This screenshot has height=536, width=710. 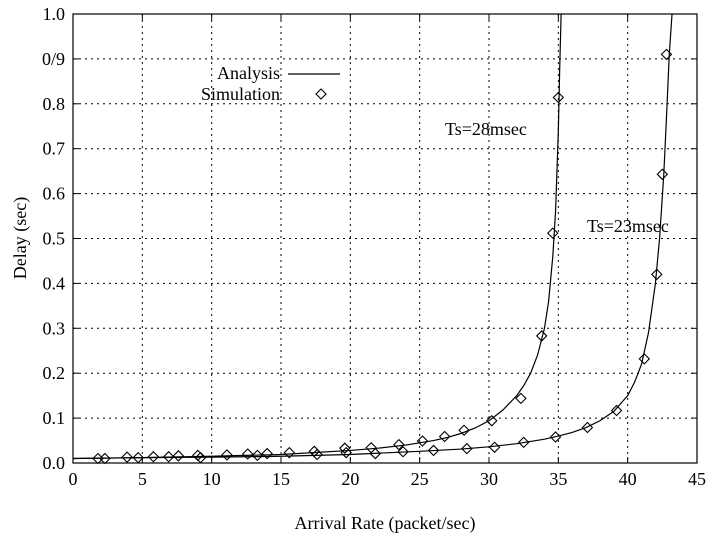 I want to click on legend: Analysis Simulation, so click(x=270, y=83).